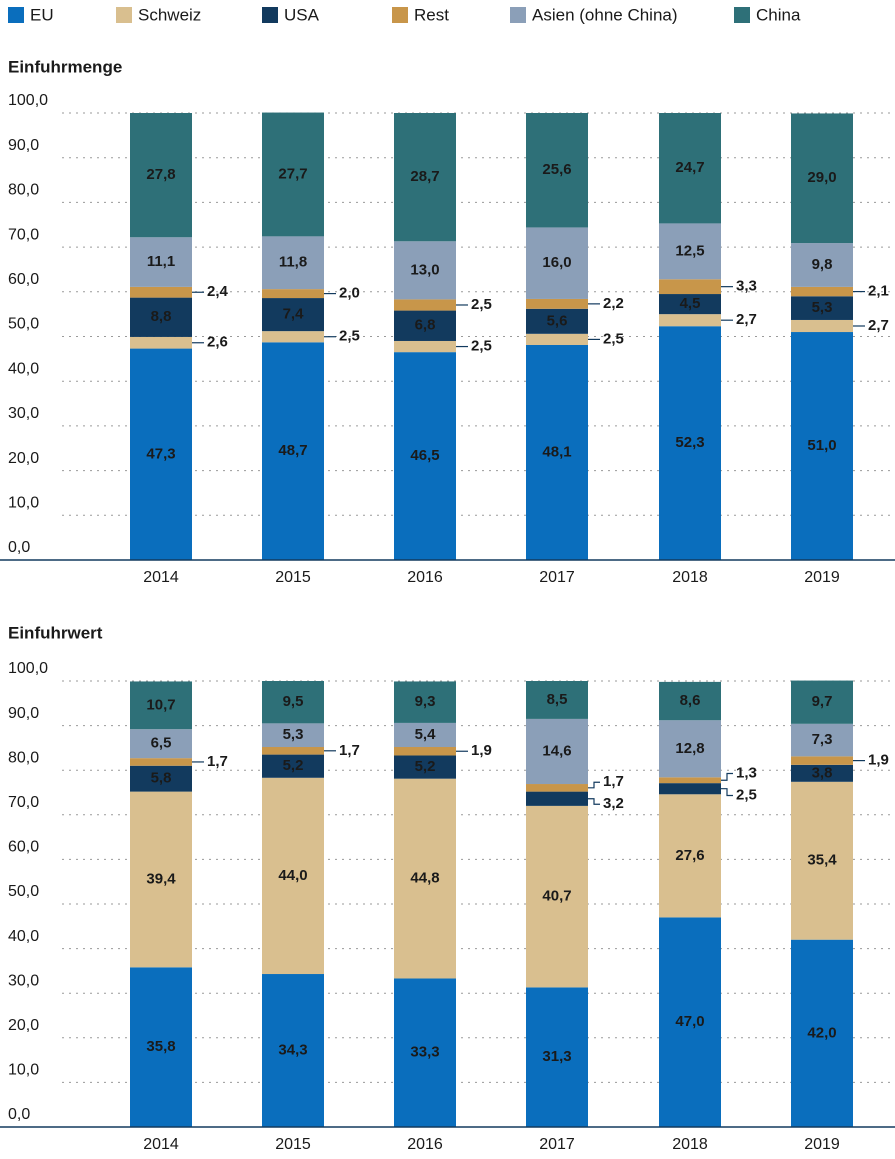 This screenshot has width=895, height=1159. I want to click on value-label: 2,2, so click(613, 303).